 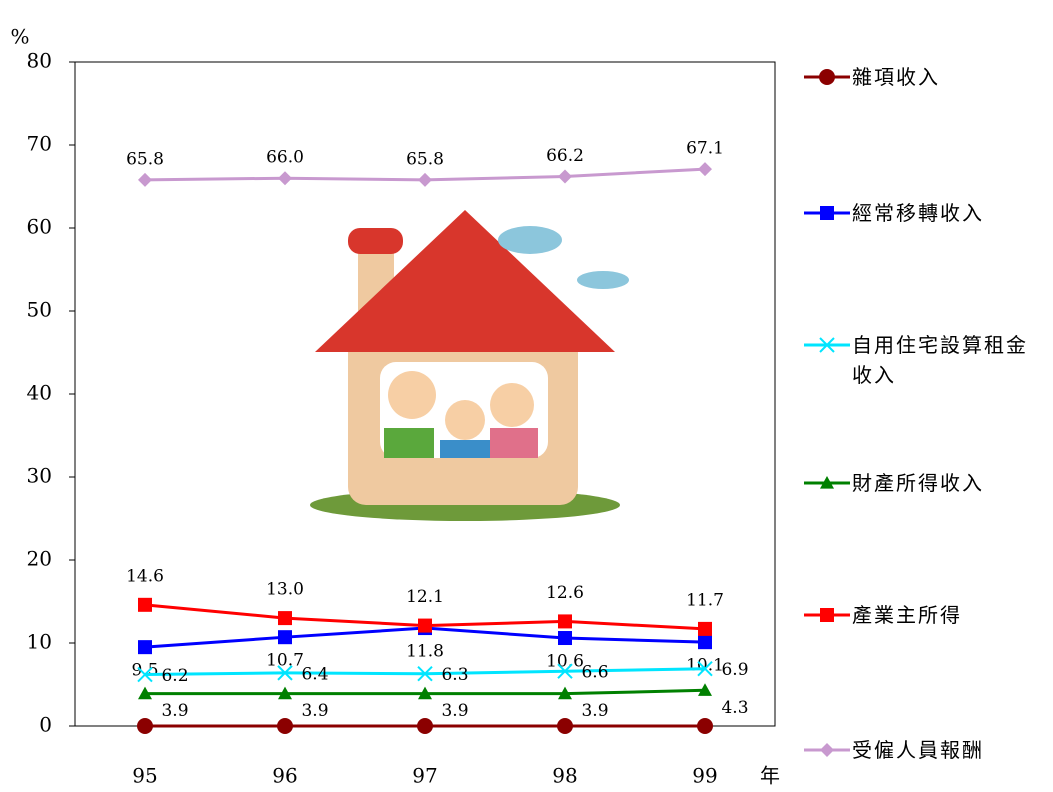 I want to click on legend-item: 財產所得收入, so click(x=925, y=483).